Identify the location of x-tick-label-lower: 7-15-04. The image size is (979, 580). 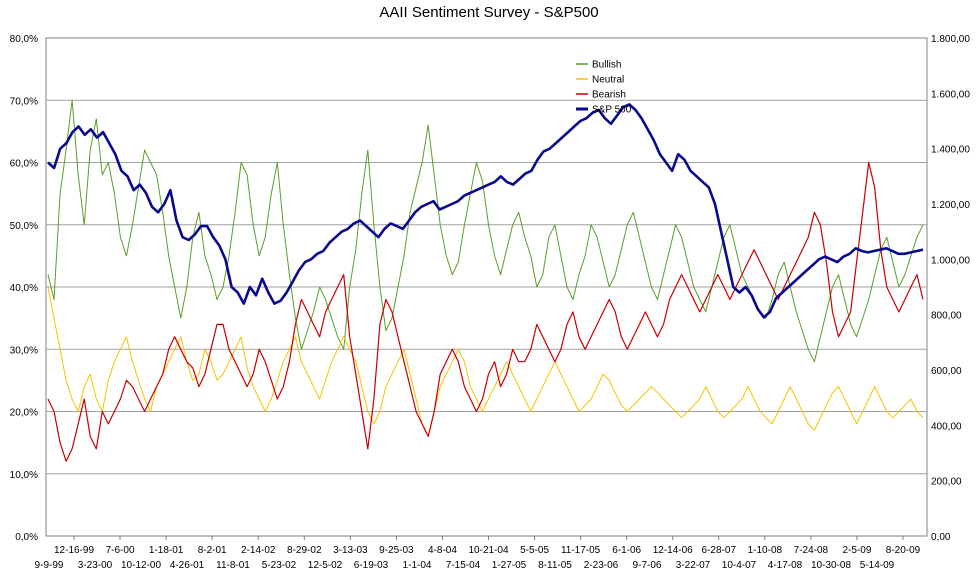
(463, 565).